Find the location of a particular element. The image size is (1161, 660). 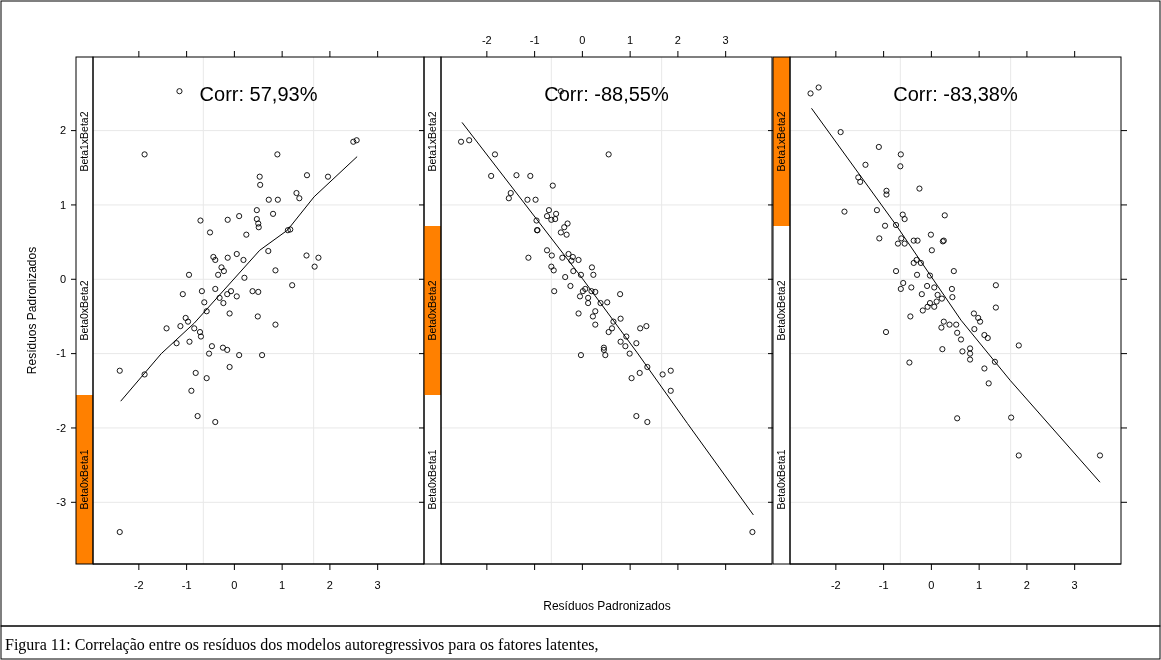

y-tick-label: 0 is located at coordinates (62, 279).